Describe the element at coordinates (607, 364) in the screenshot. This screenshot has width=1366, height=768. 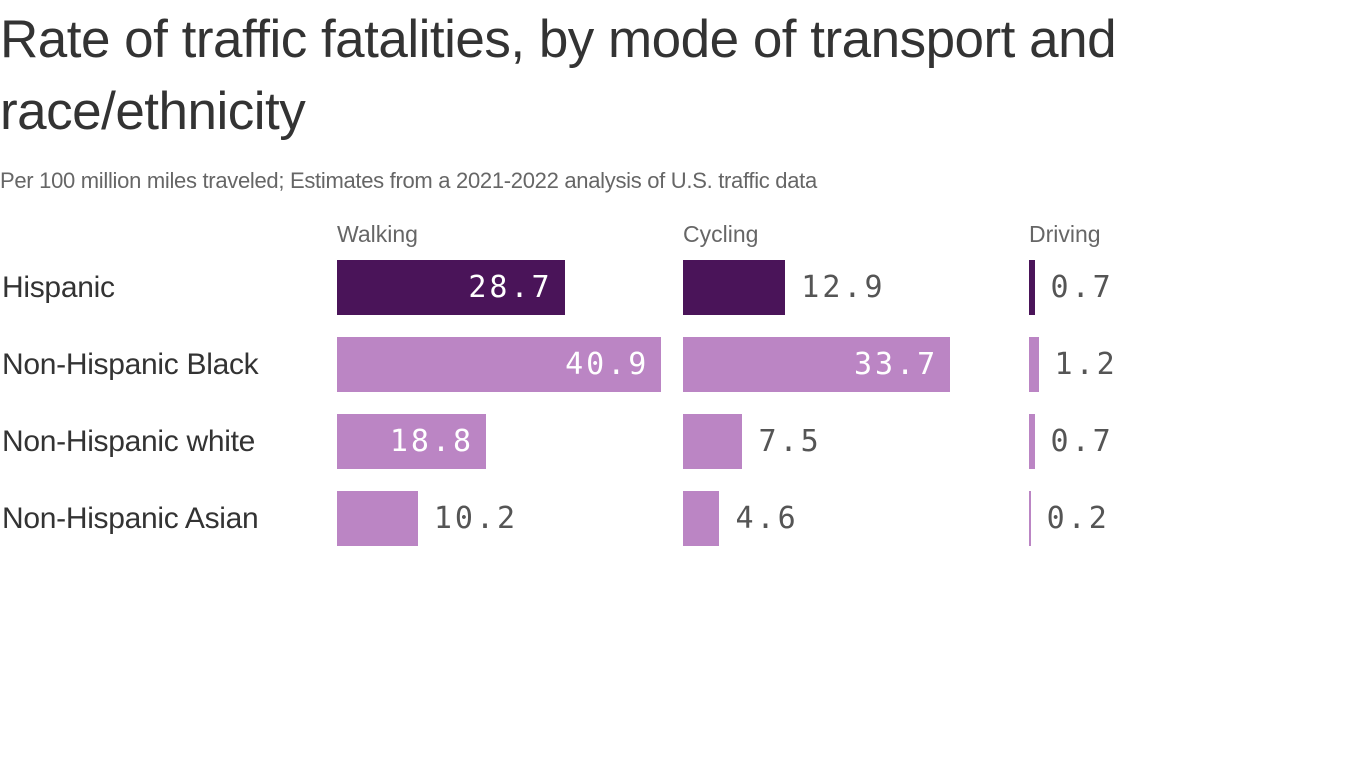
I see `data-label: 40.9` at that location.